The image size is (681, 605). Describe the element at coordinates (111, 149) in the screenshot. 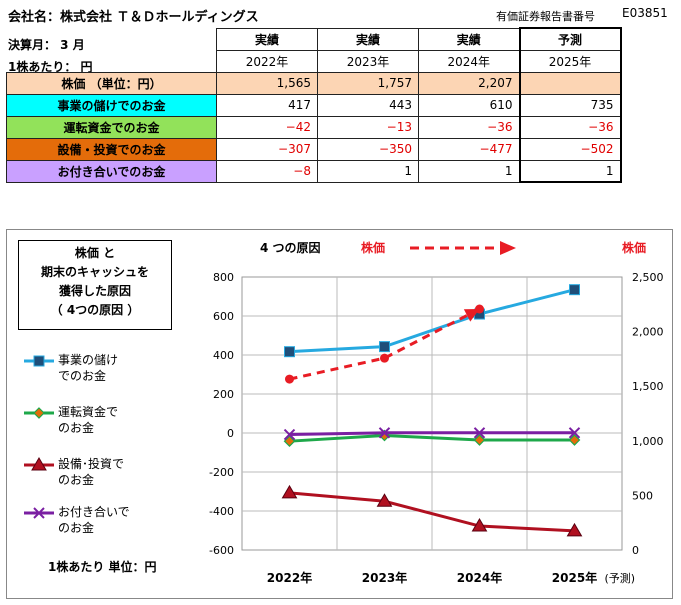

I see `row-label-investment: 設備・投資でのお金` at that location.